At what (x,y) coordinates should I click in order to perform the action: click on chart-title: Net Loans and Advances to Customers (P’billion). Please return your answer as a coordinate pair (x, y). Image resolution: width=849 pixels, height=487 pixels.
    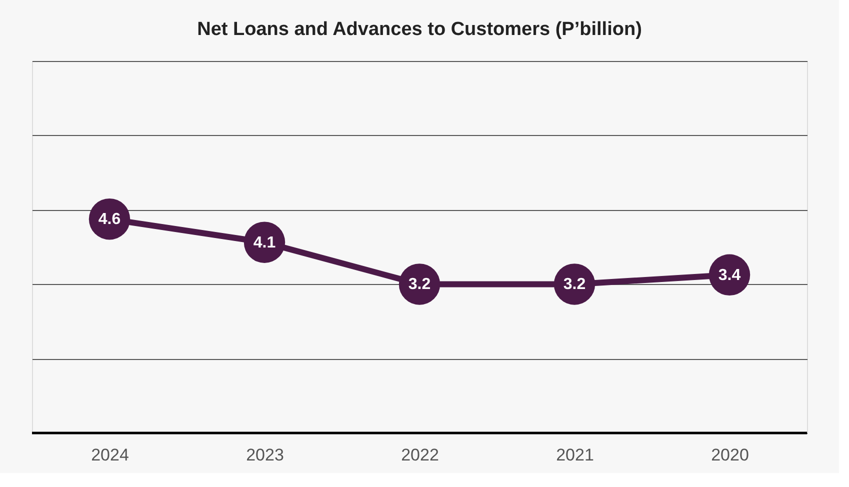
    Looking at the image, I should click on (419, 29).